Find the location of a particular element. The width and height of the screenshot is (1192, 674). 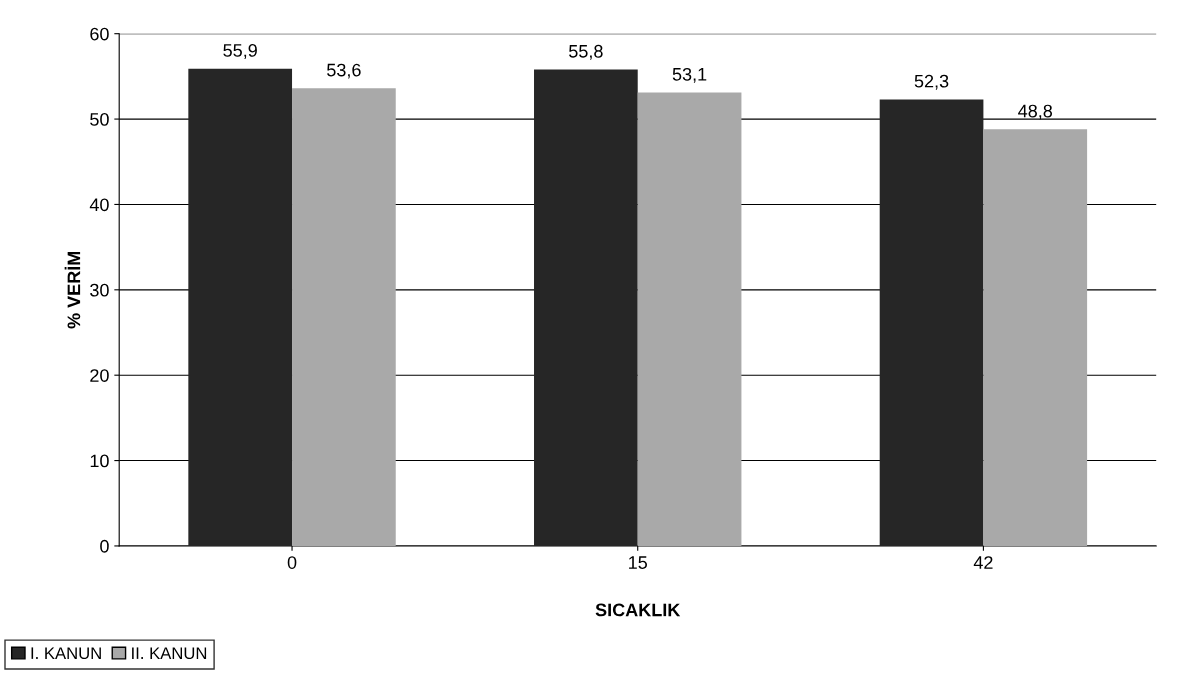

y-tick-label: 0 is located at coordinates (104, 546).